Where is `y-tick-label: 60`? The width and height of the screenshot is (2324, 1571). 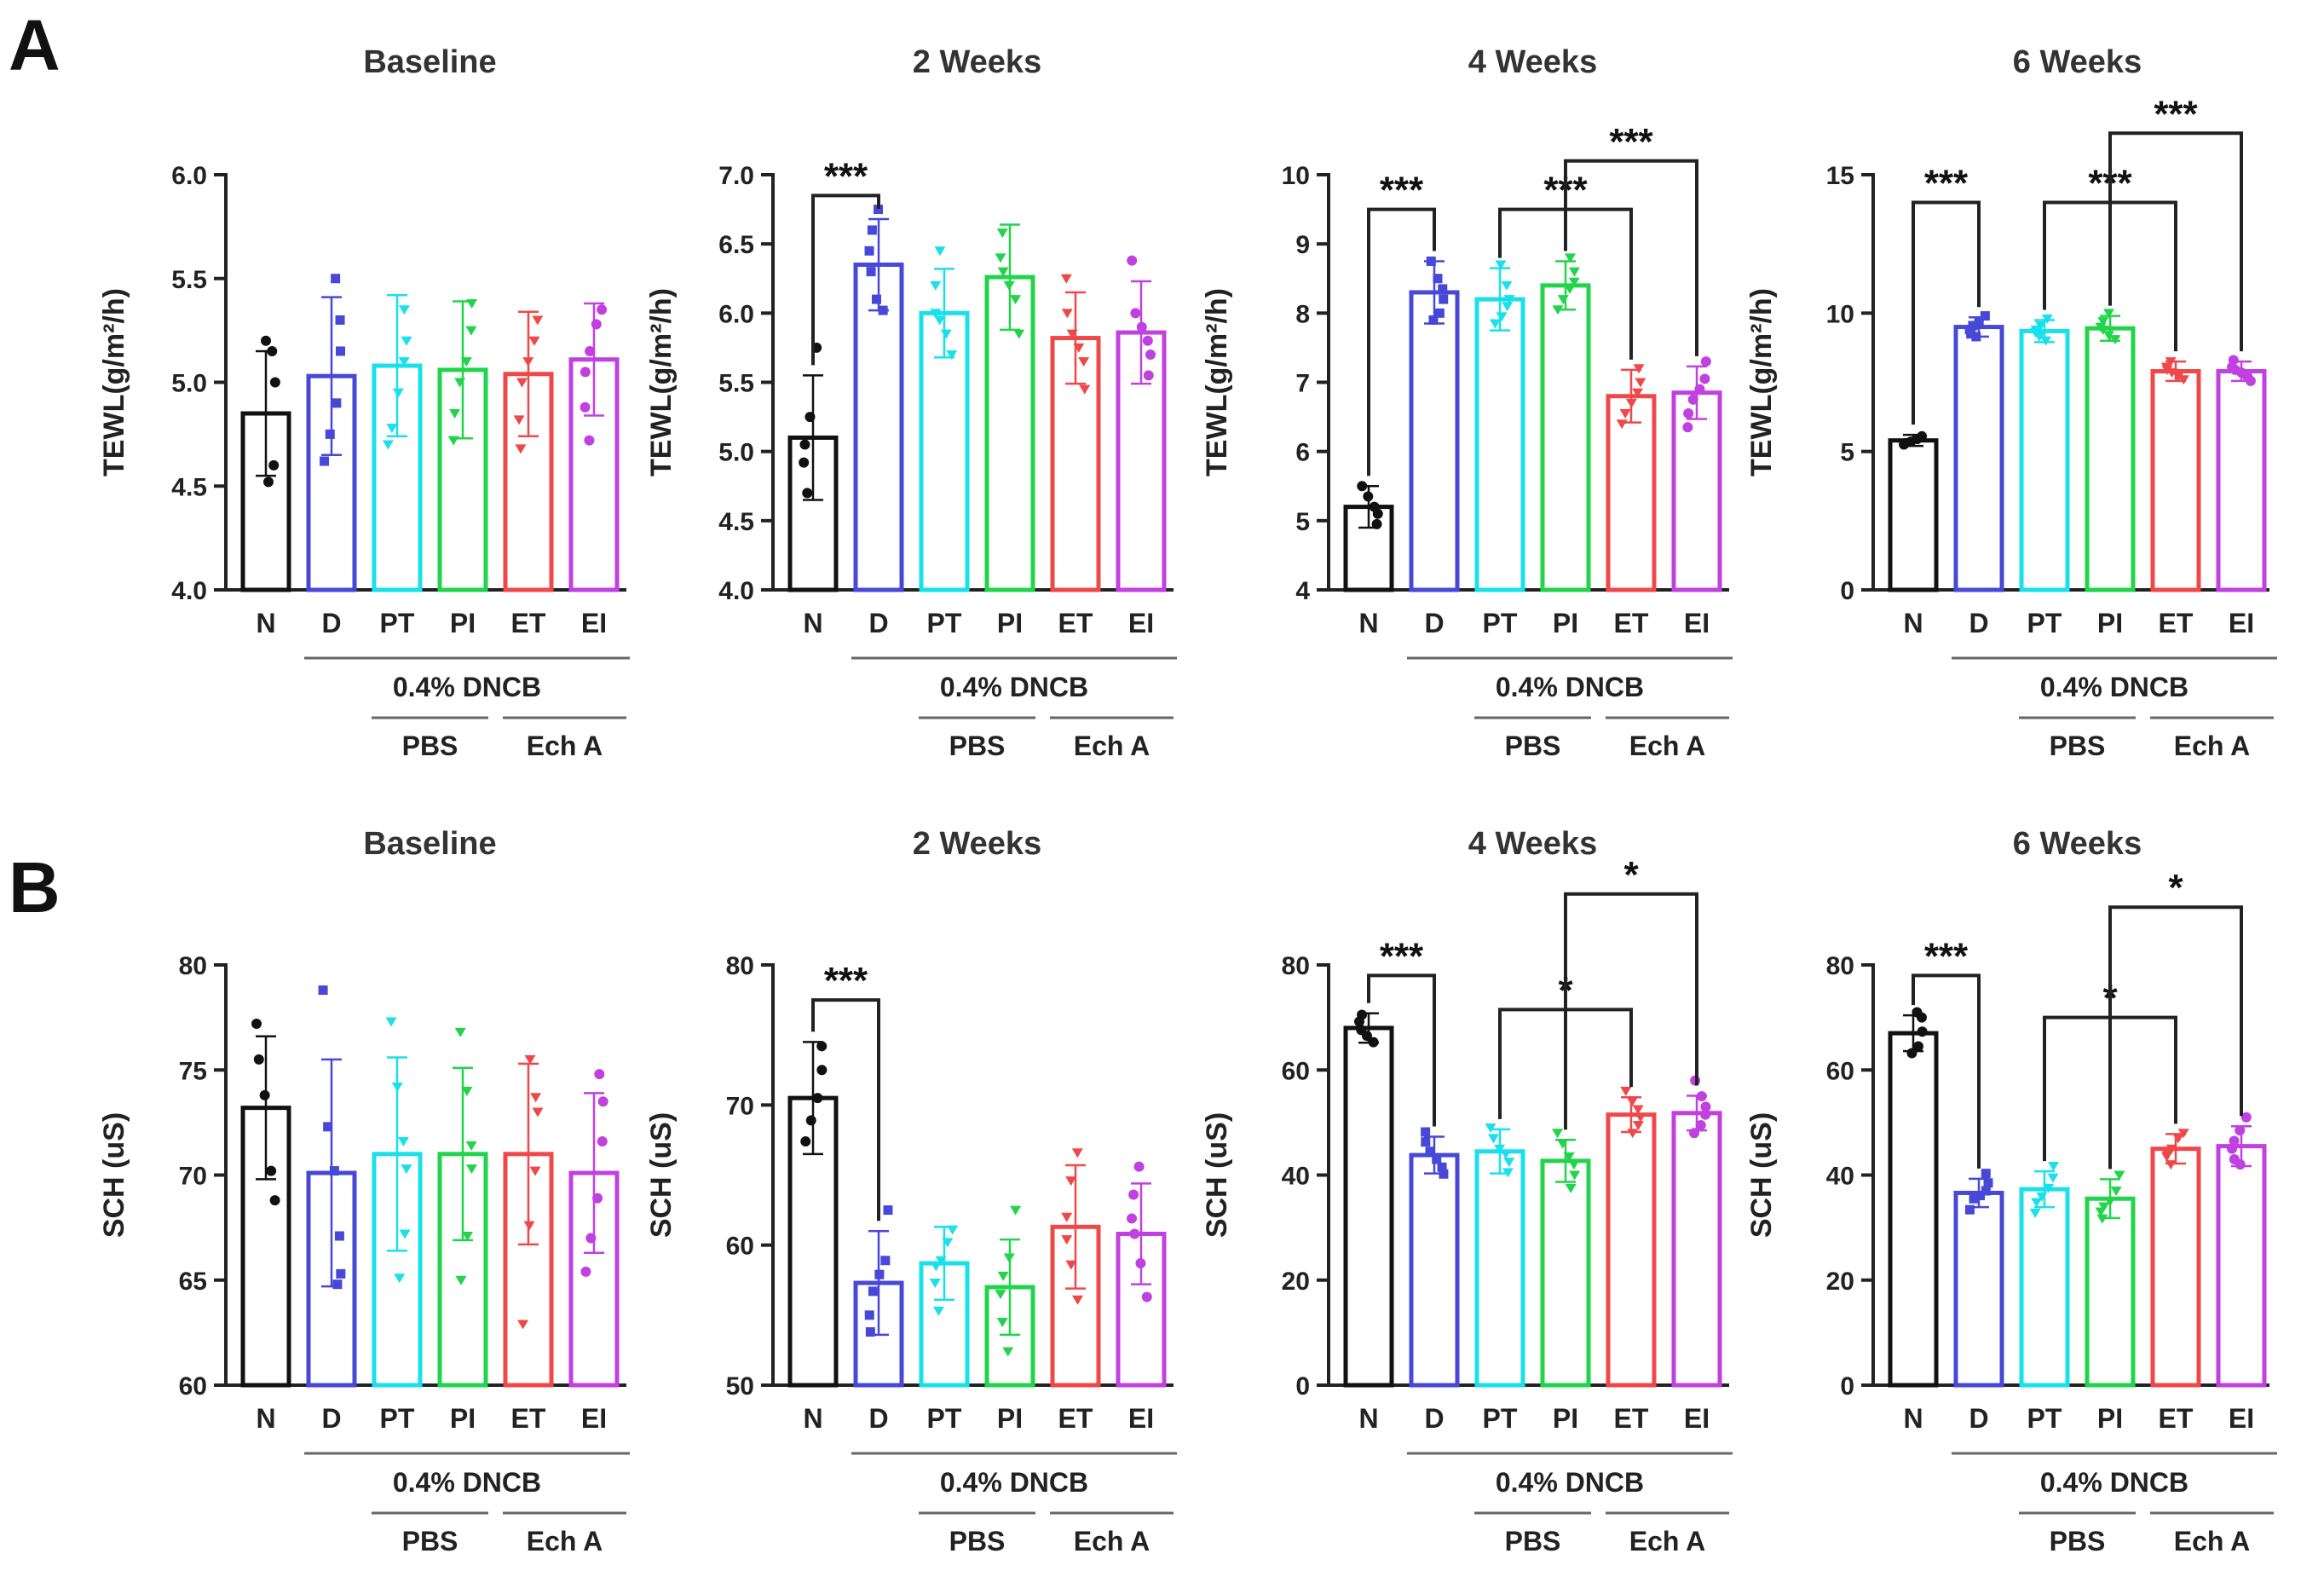 y-tick-label: 60 is located at coordinates (740, 1247).